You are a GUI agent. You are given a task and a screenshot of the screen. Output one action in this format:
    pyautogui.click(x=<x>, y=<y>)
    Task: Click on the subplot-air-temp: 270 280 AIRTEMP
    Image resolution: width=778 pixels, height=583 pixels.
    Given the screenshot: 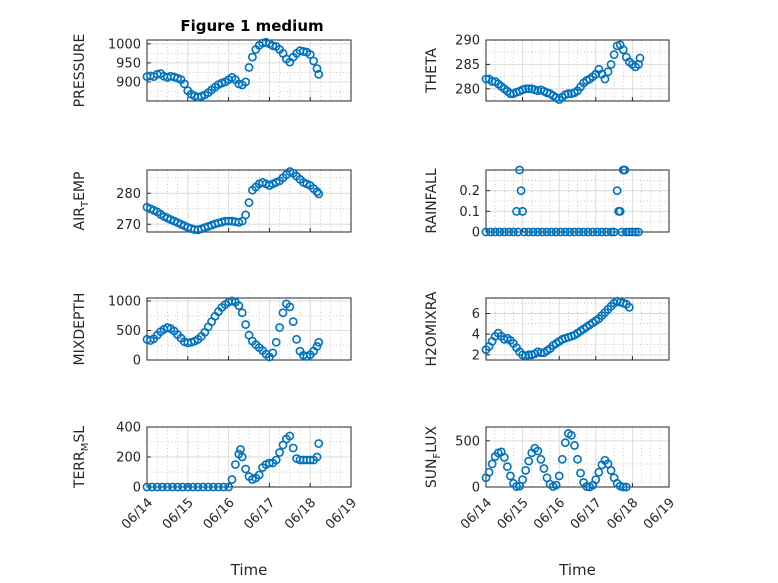 What is the action you would take?
    pyautogui.click(x=212, y=201)
    